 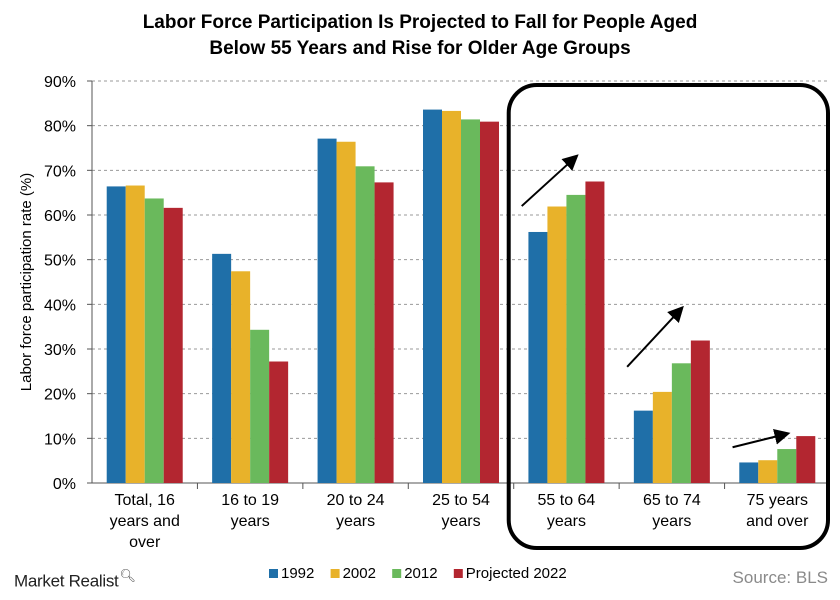 I want to click on search-icon: 🔍︎, so click(x=127, y=575).